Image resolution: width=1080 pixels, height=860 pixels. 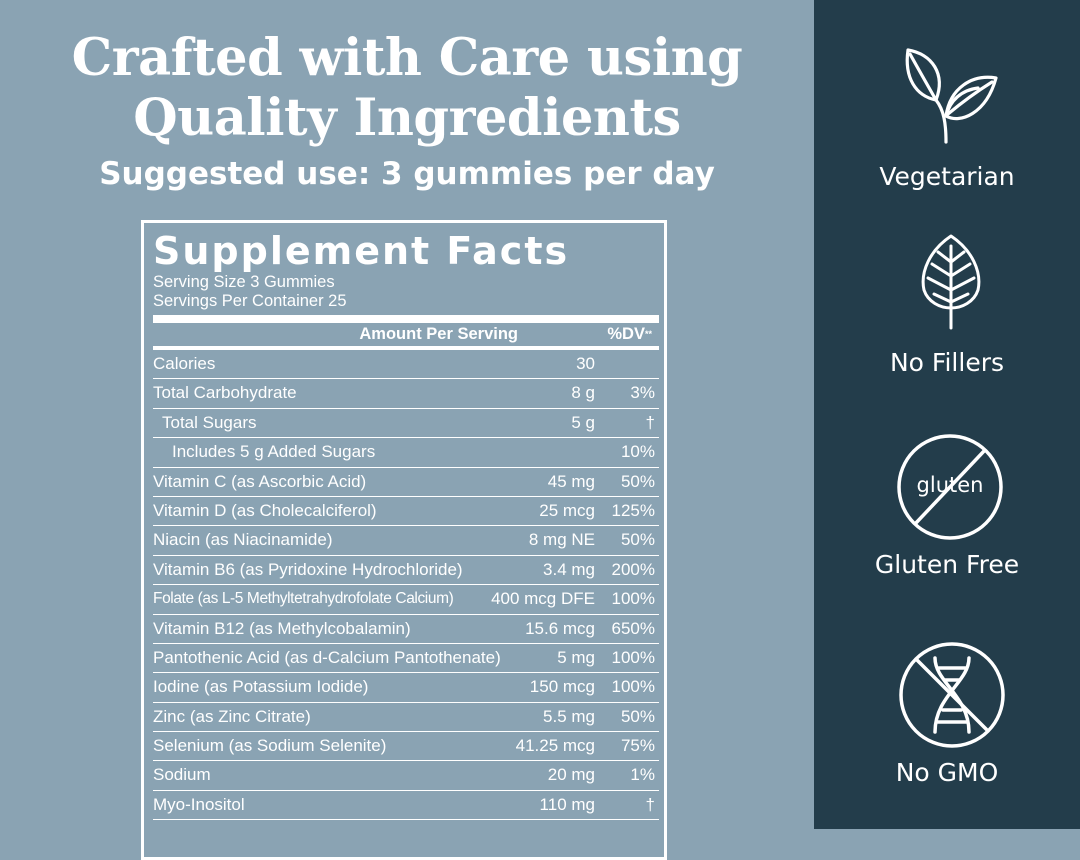 I want to click on gluten-free-icon: gluten, so click(x=950, y=487).